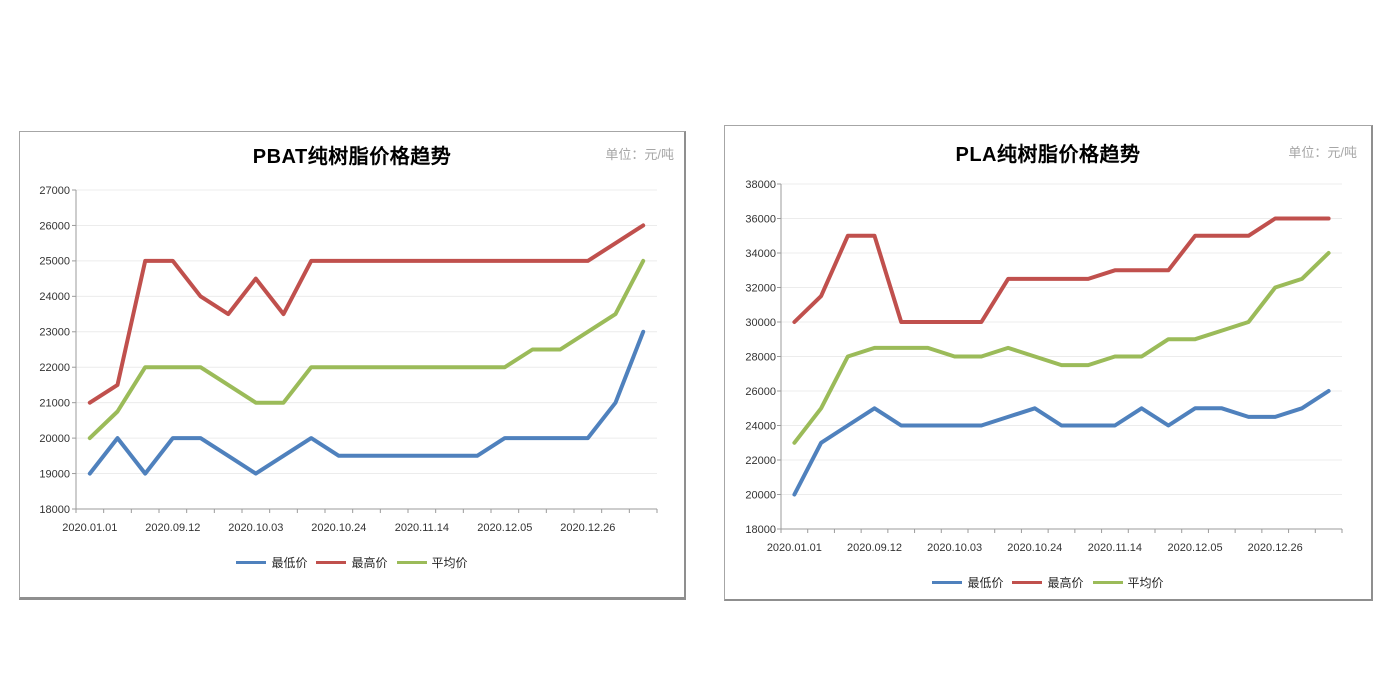  I want to click on svg-text: 30000, so click(760, 323).